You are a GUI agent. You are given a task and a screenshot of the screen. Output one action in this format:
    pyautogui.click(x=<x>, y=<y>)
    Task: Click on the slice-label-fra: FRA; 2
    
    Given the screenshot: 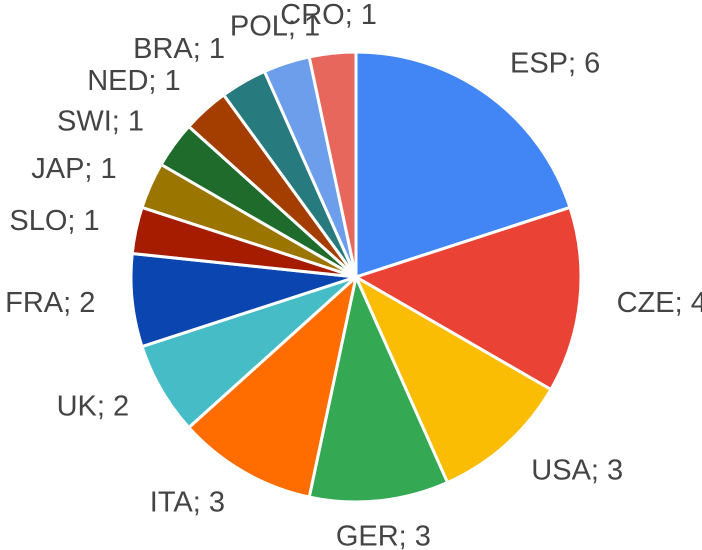 What is the action you would take?
    pyautogui.click(x=50, y=303)
    